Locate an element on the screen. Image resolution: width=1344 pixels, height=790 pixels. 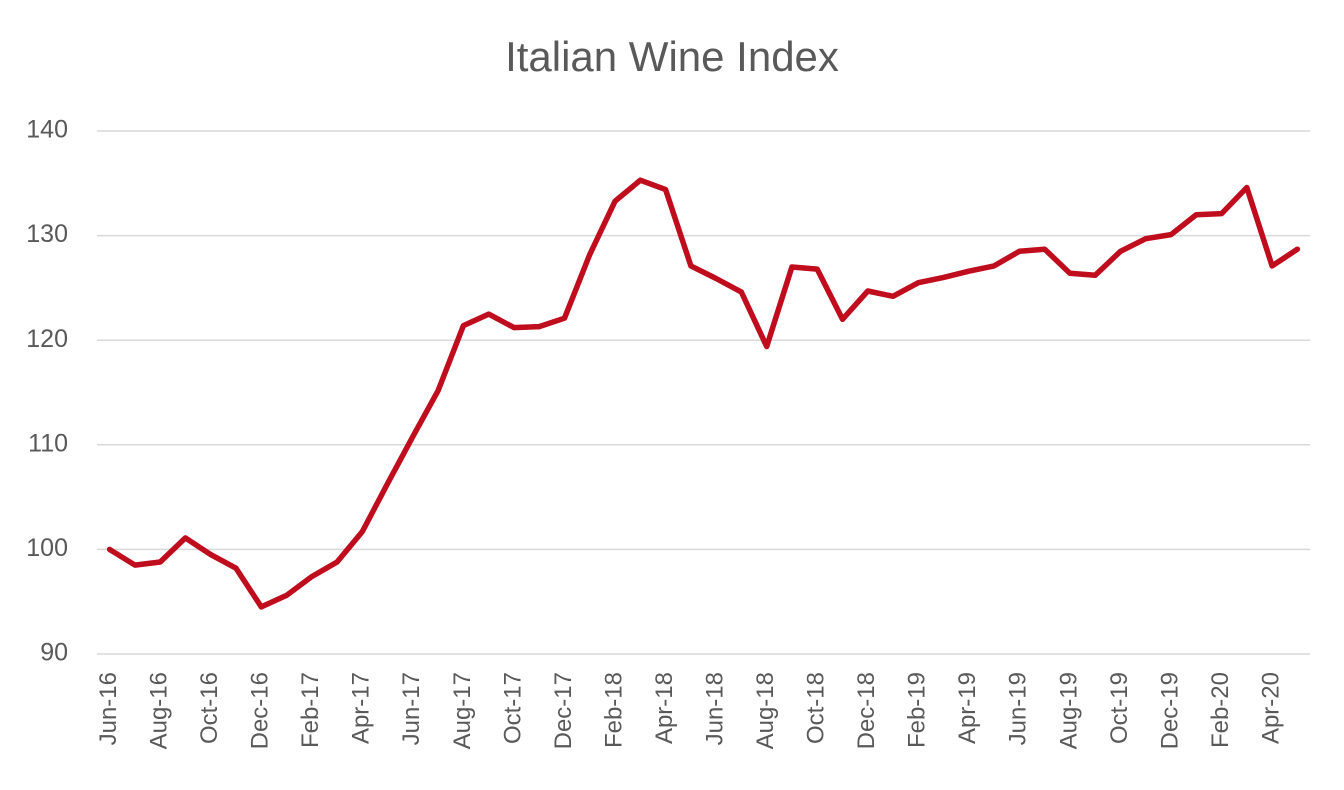
x-tick-label: Oct-18 is located at coordinates (816, 708).